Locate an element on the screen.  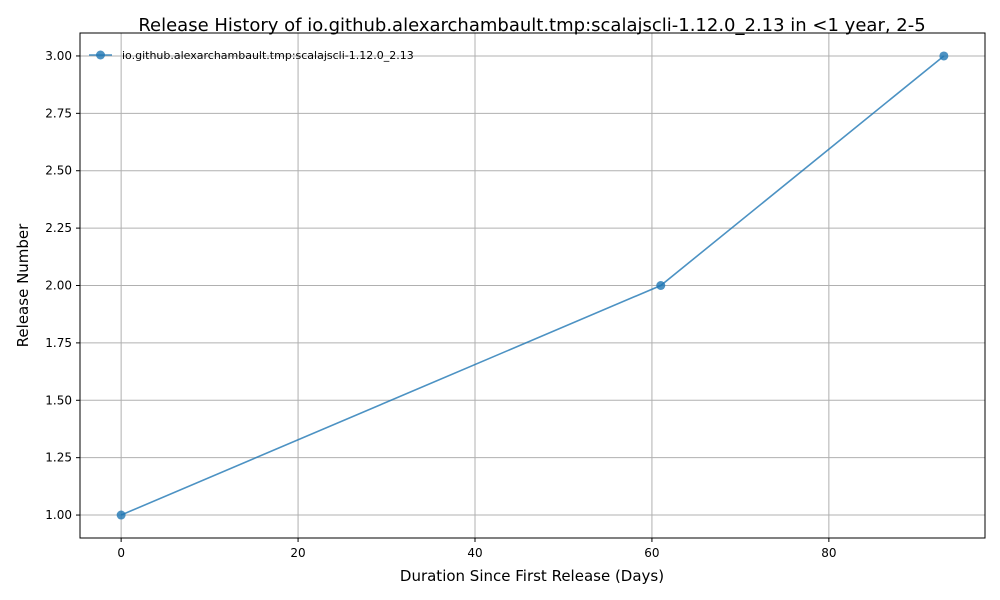
y-tick-label: 1.25 is located at coordinates (58, 458).